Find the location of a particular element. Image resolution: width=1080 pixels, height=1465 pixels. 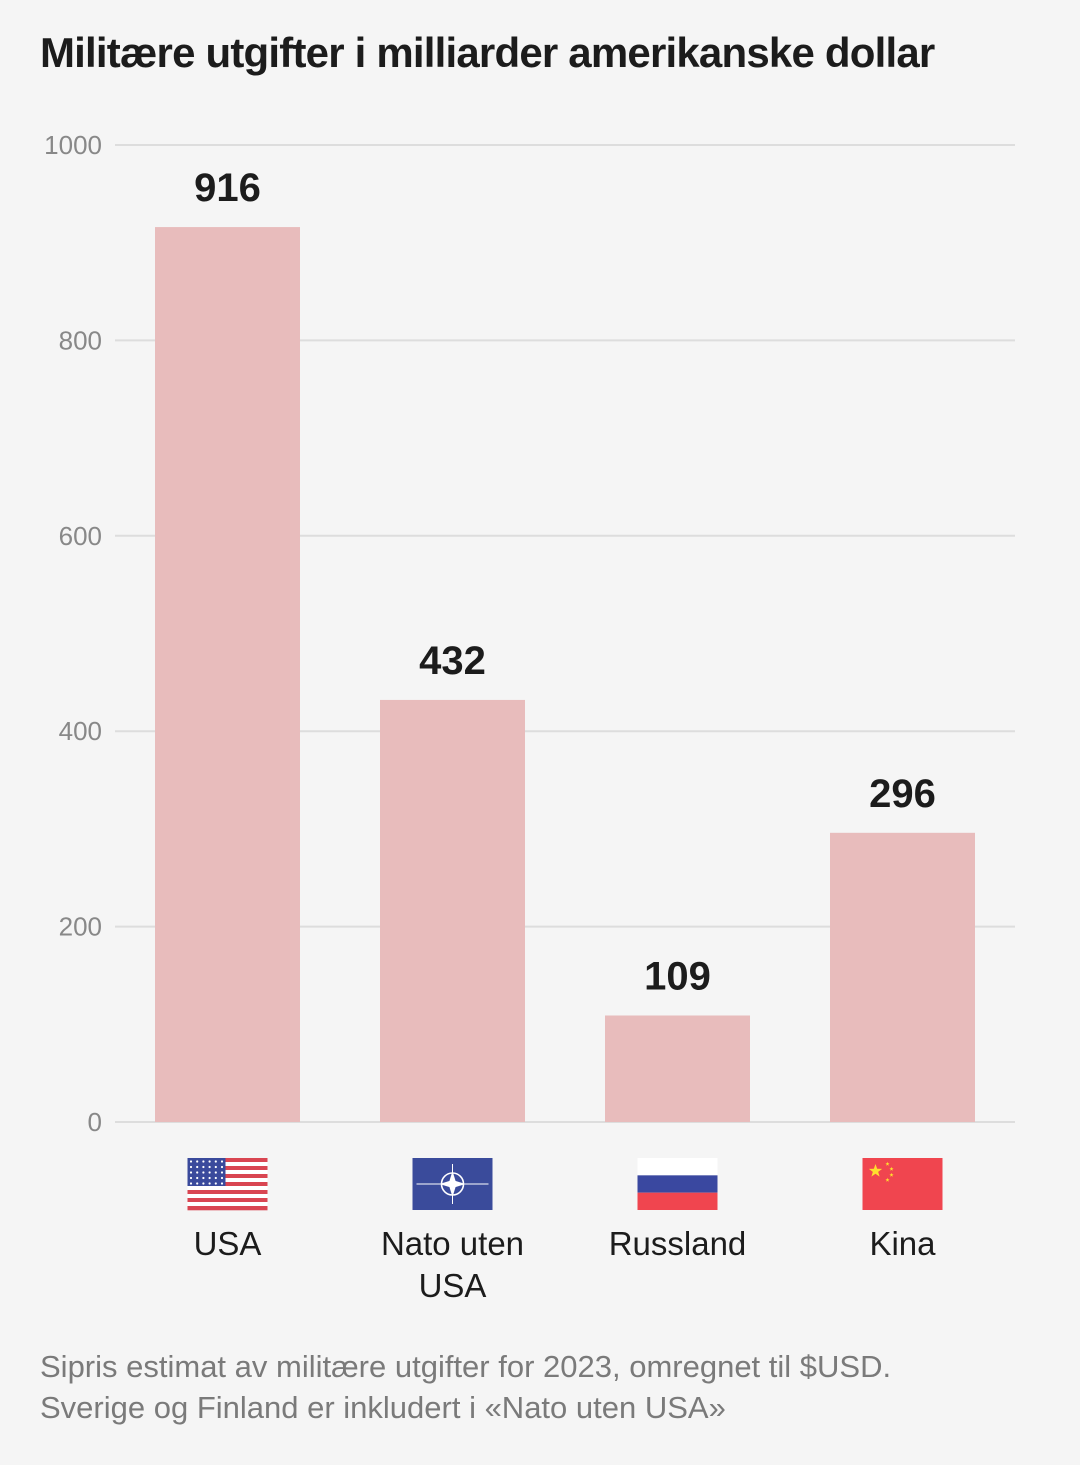

y-tick-label: 200 is located at coordinates (80, 927).